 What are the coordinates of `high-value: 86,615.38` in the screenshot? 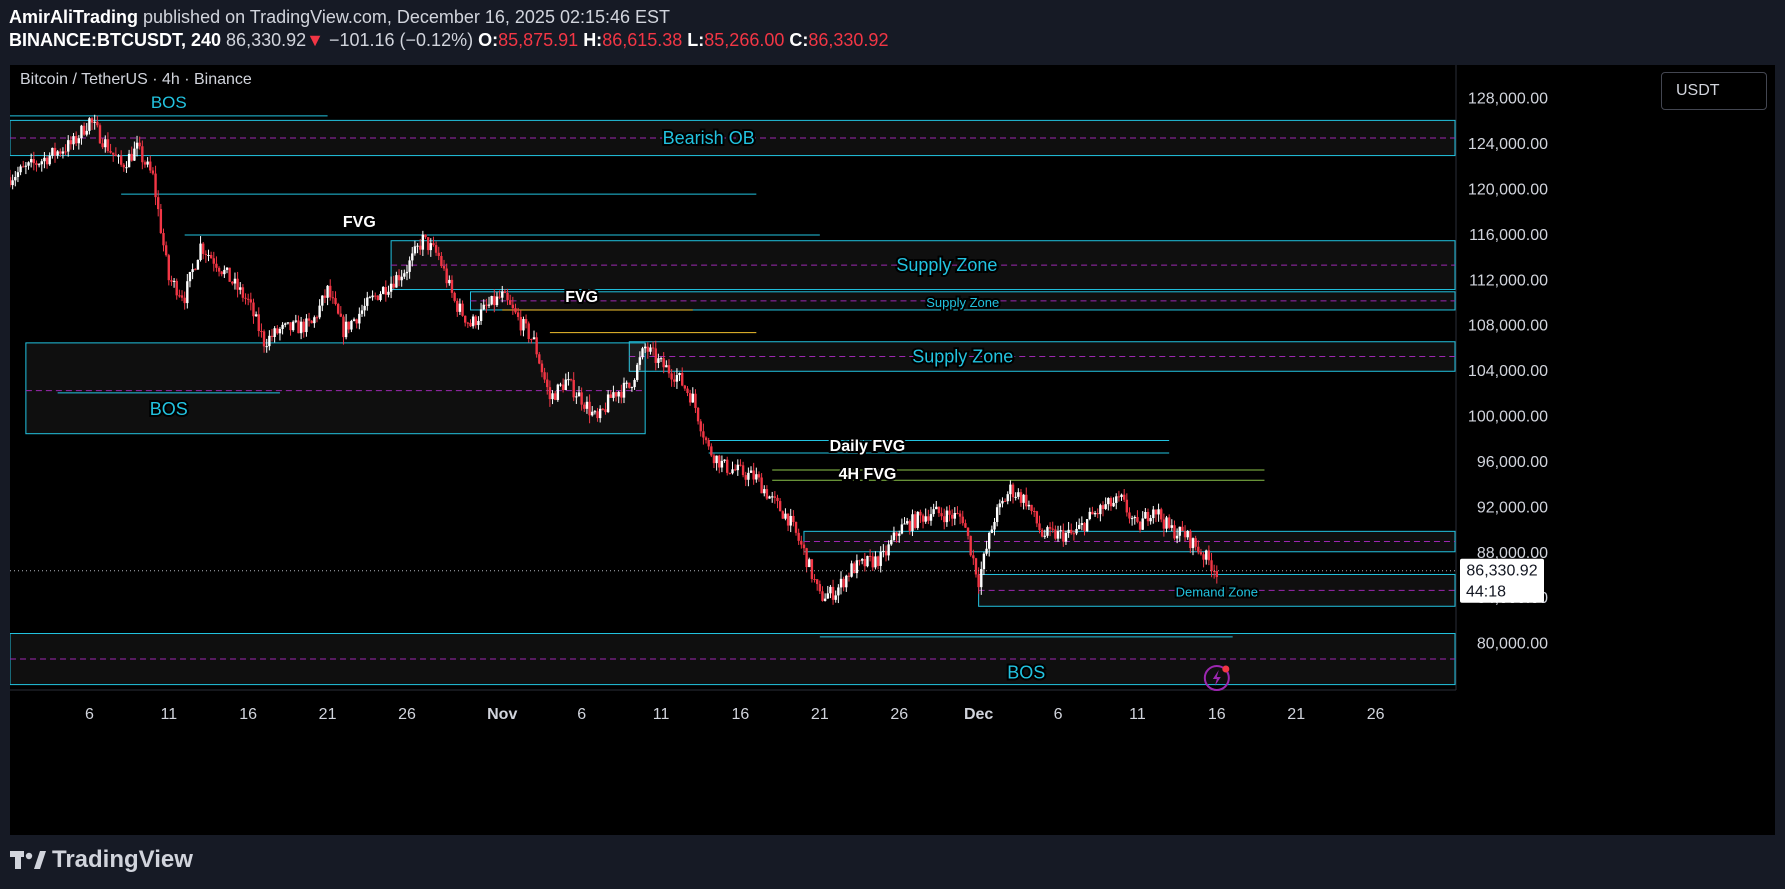 It's located at (642, 40).